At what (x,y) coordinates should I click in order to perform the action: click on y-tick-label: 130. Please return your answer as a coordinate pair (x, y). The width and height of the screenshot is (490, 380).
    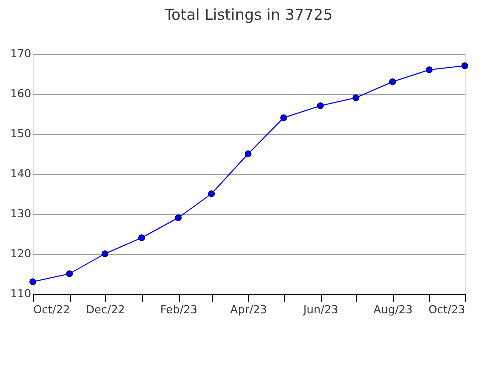
    Looking at the image, I should click on (21, 214).